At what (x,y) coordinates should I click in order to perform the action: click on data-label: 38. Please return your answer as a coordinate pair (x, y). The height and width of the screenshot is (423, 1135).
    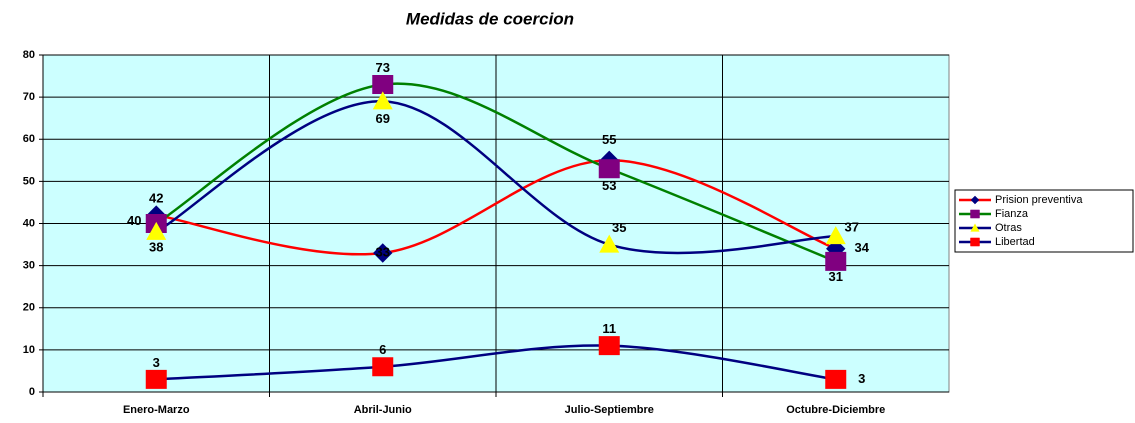
    Looking at the image, I should click on (156, 246).